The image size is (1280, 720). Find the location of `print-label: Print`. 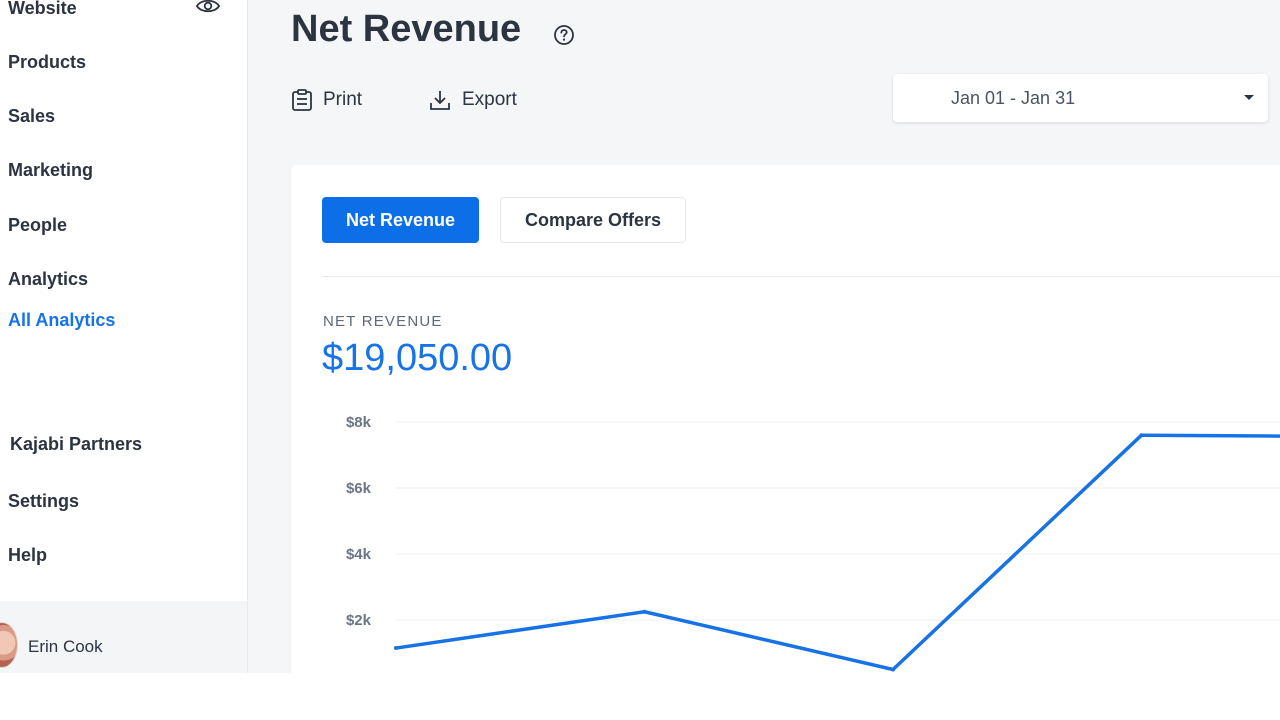

print-label: Print is located at coordinates (343, 99).